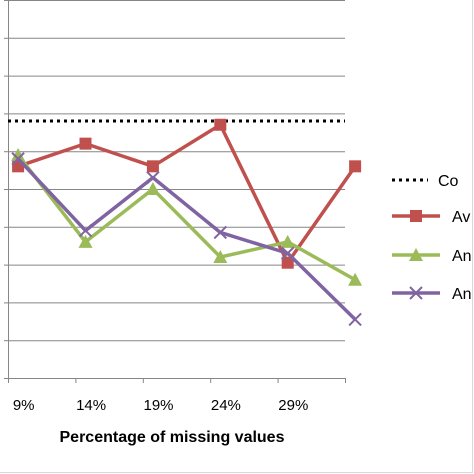 This screenshot has height=474, width=474. What do you see at coordinates (425, 181) in the screenshot?
I see `legend-item: Co` at bounding box center [425, 181].